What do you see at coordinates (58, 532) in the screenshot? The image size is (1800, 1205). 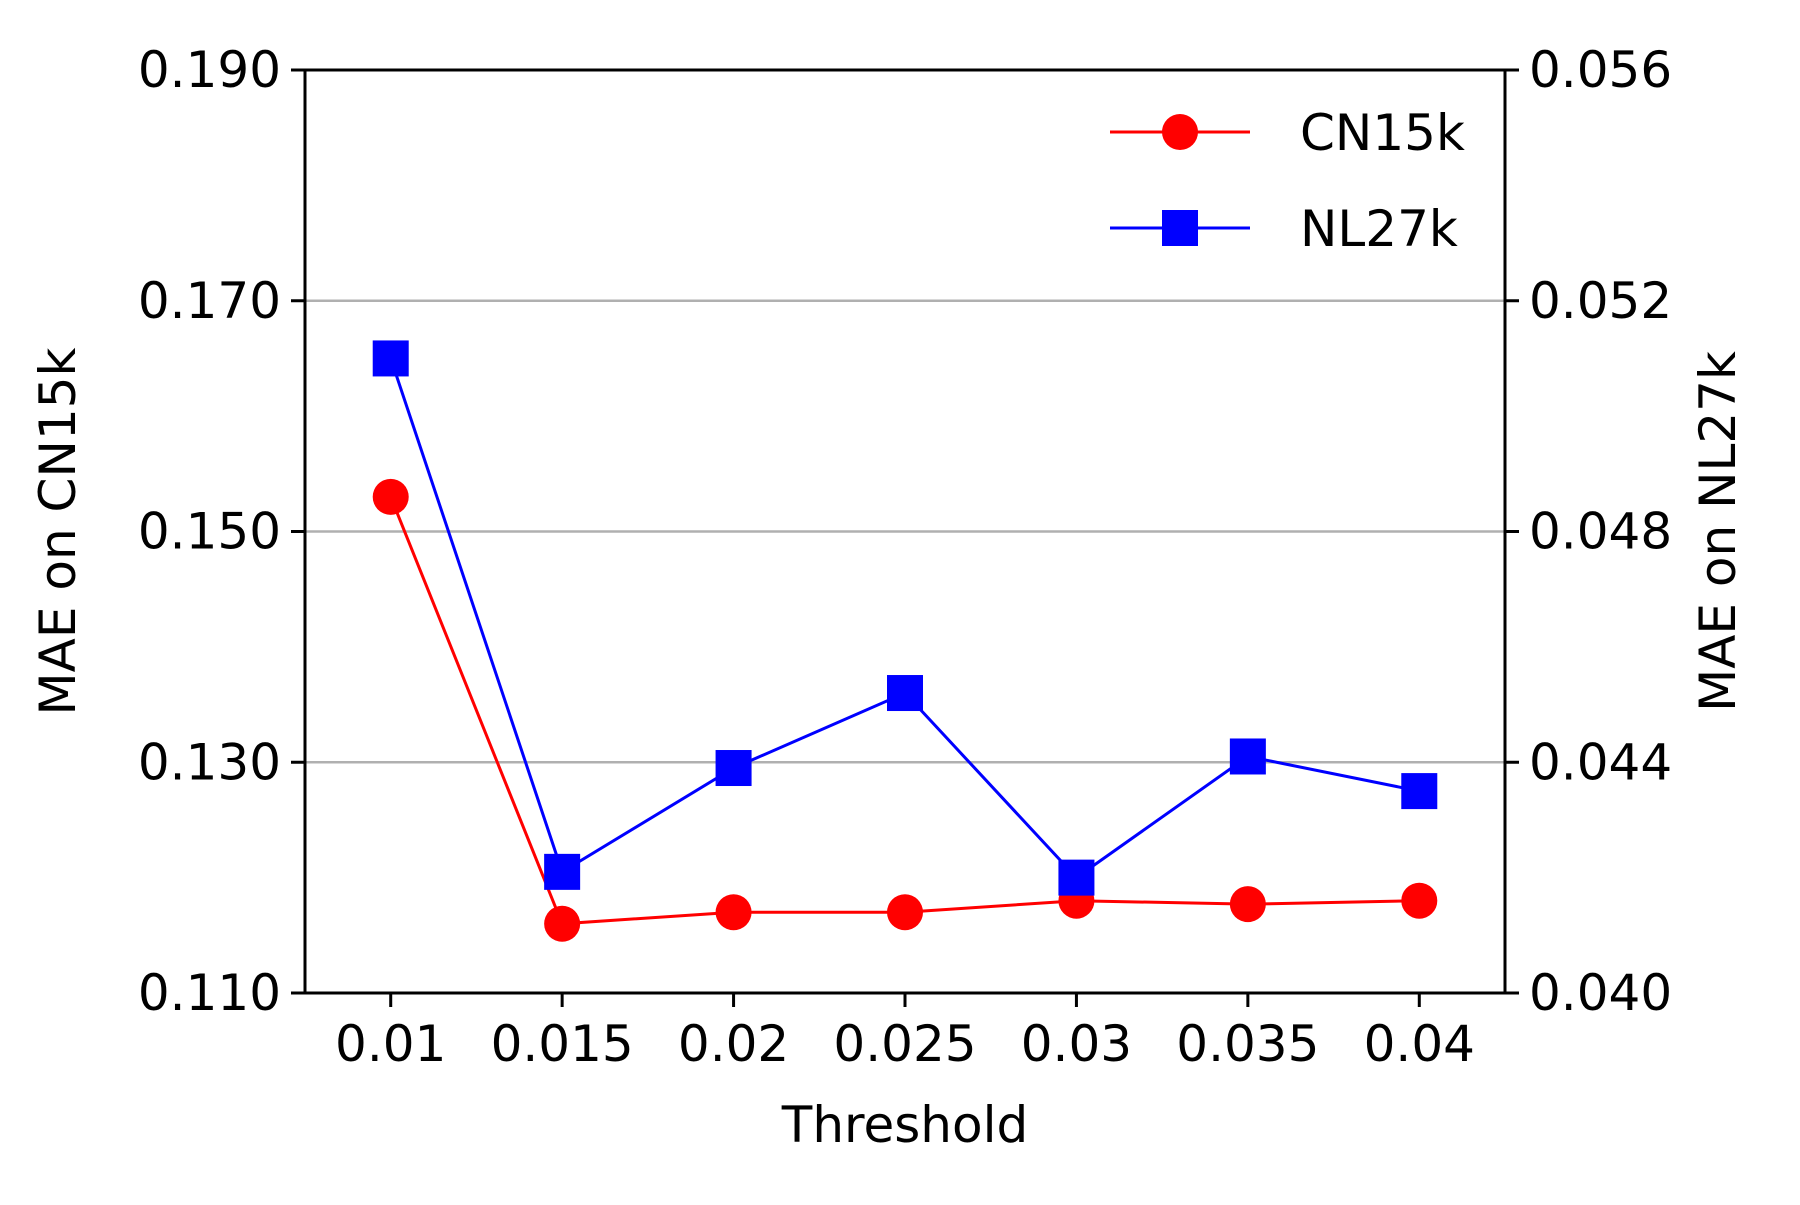 I see `y-axis-title-left: MAE on CN15k` at bounding box center [58, 532].